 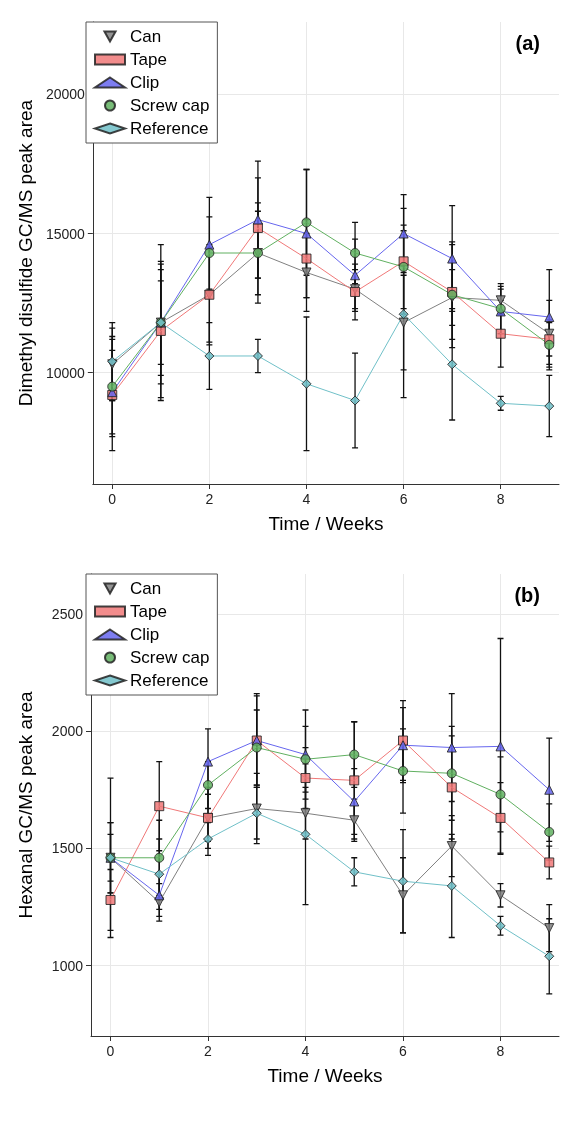 What do you see at coordinates (67, 965) in the screenshot?
I see `y-tick-label: 1000` at bounding box center [67, 965].